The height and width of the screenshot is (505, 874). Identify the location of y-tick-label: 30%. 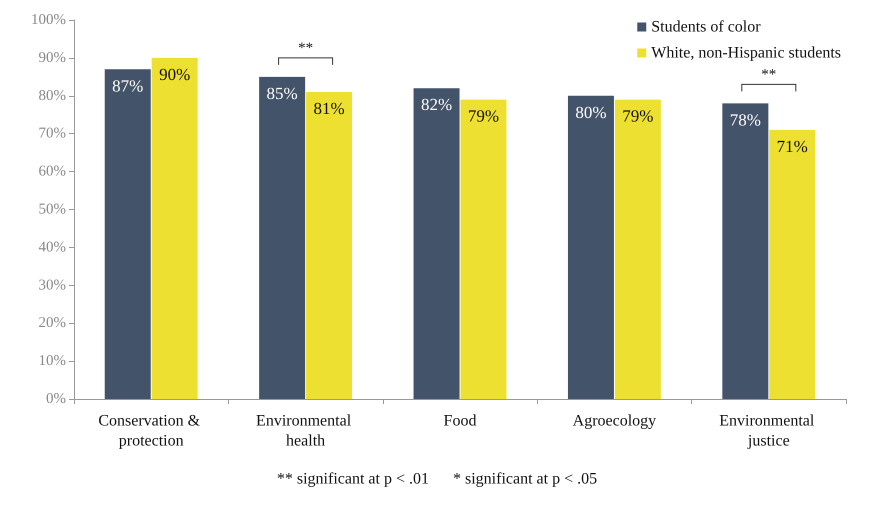
(52, 285).